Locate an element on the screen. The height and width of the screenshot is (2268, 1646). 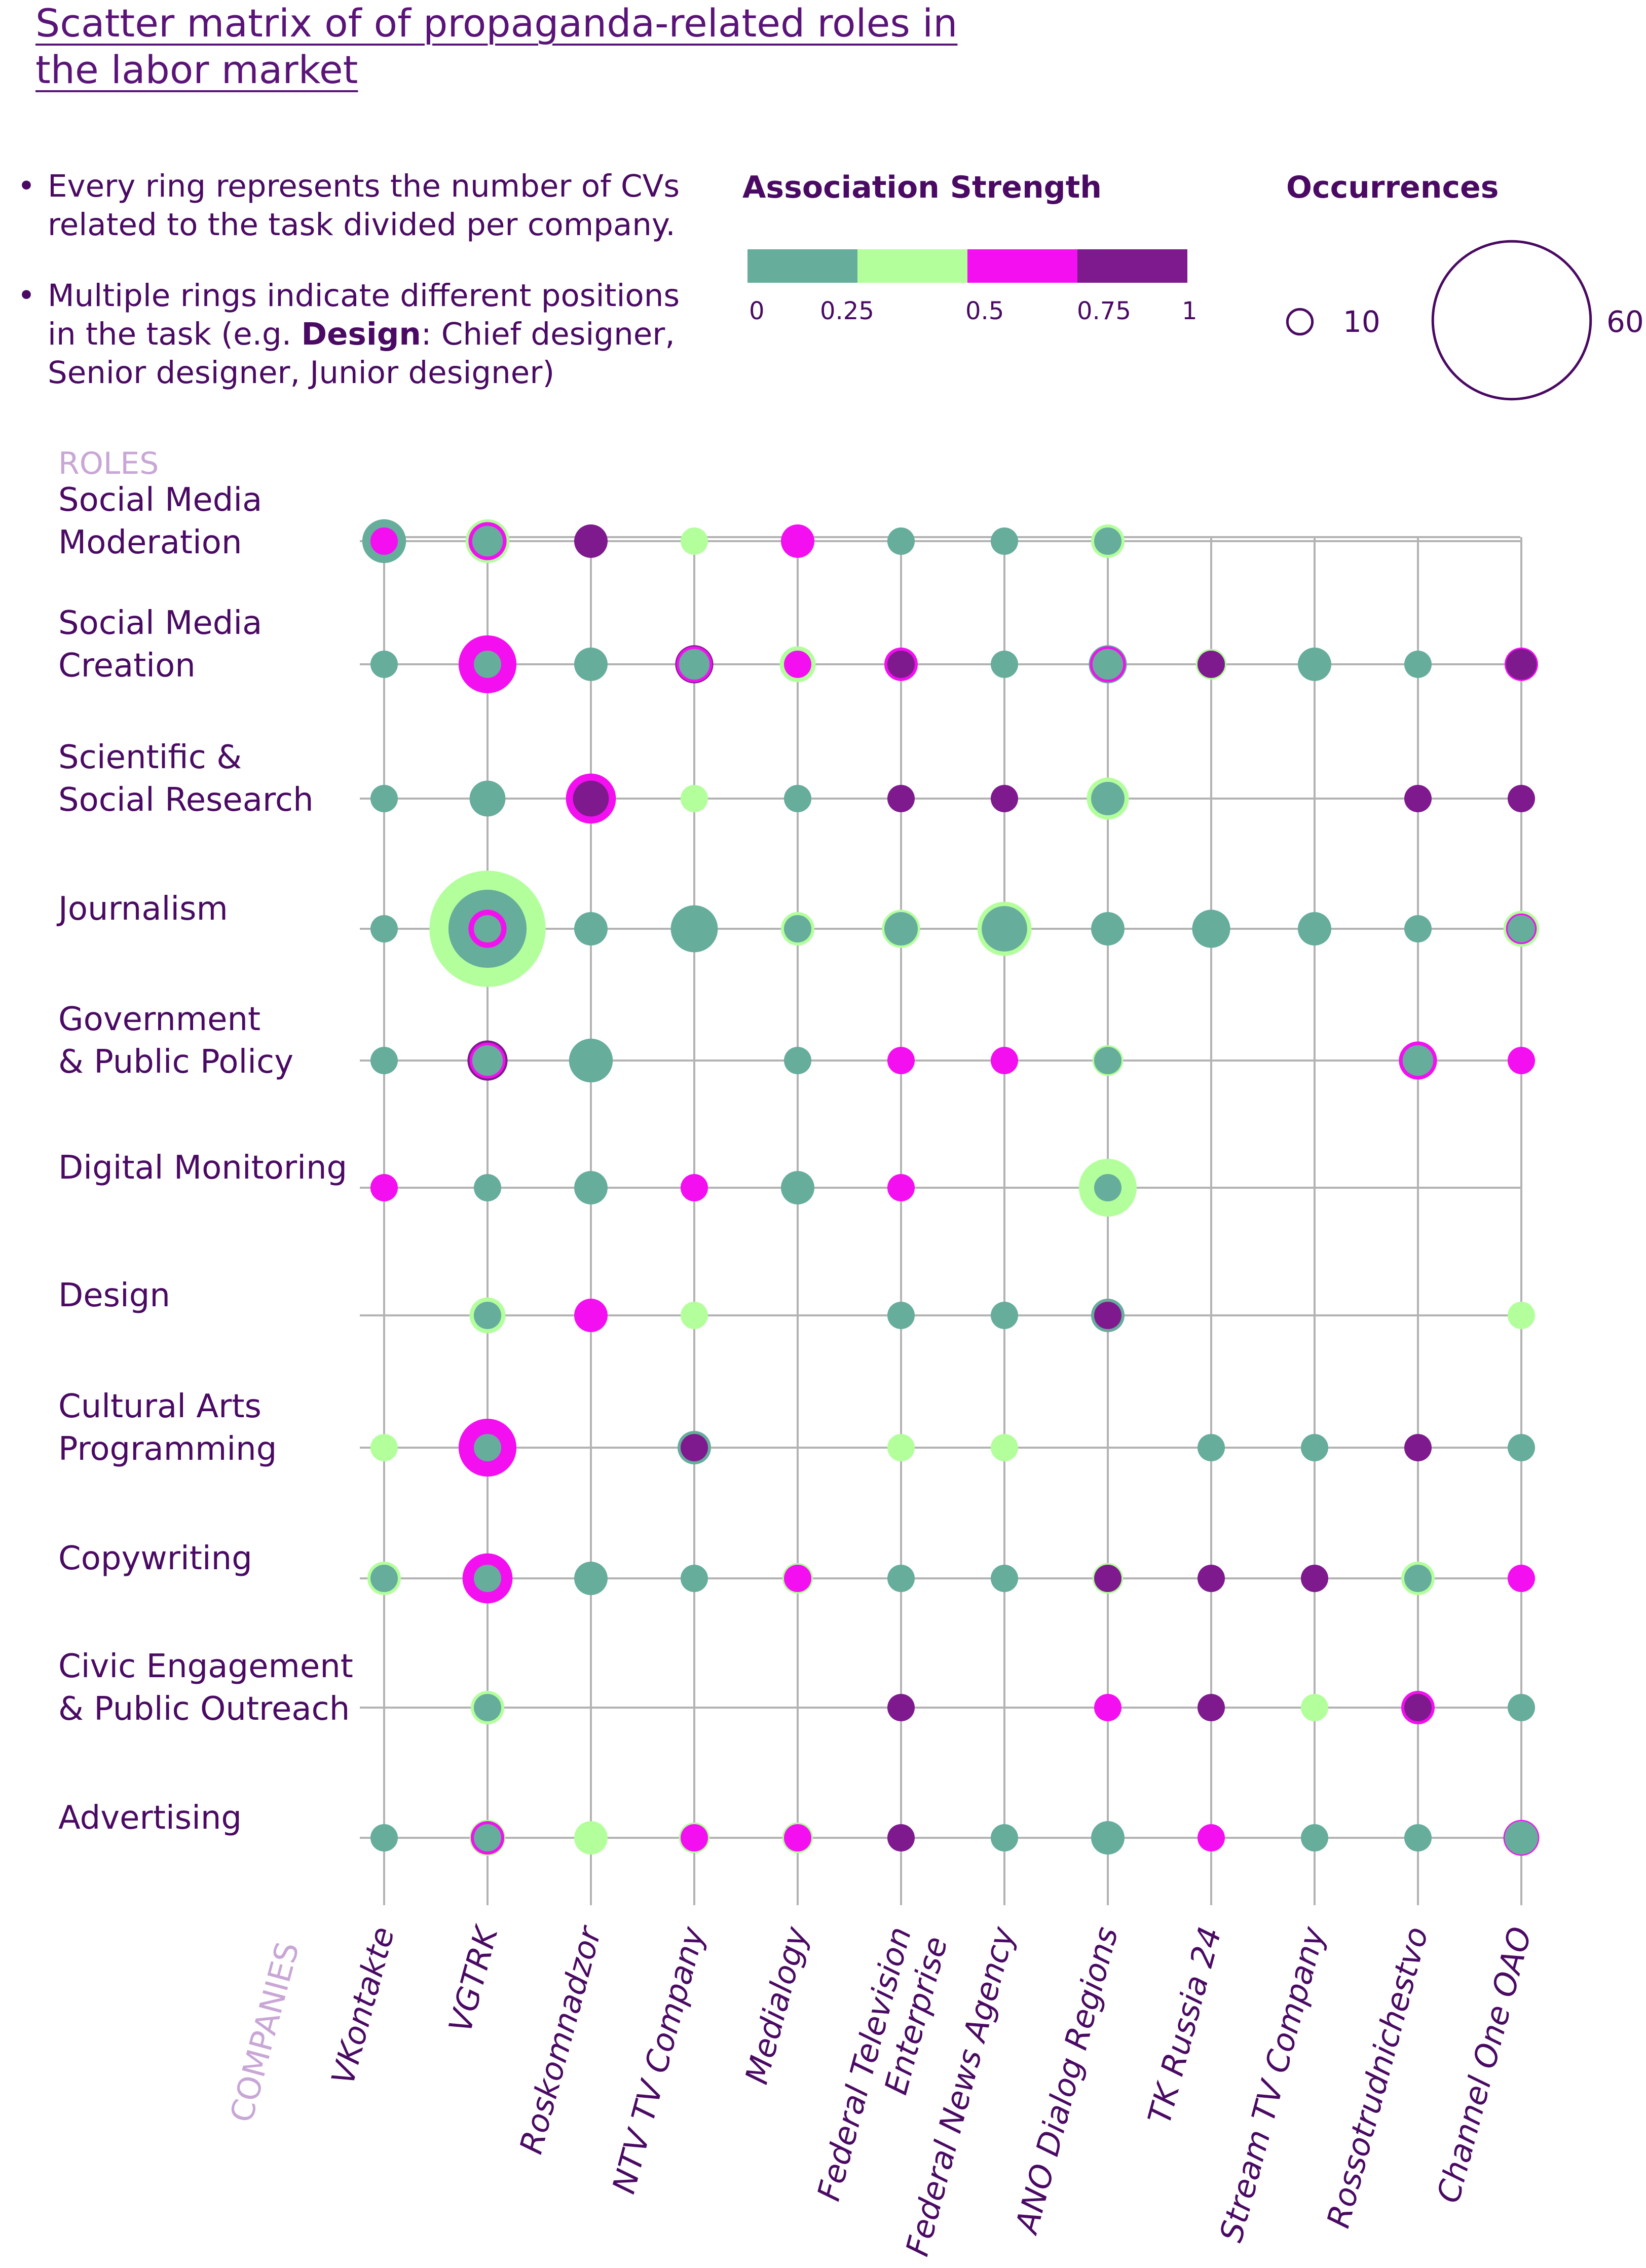
legend-size-small is located at coordinates (1300, 322).